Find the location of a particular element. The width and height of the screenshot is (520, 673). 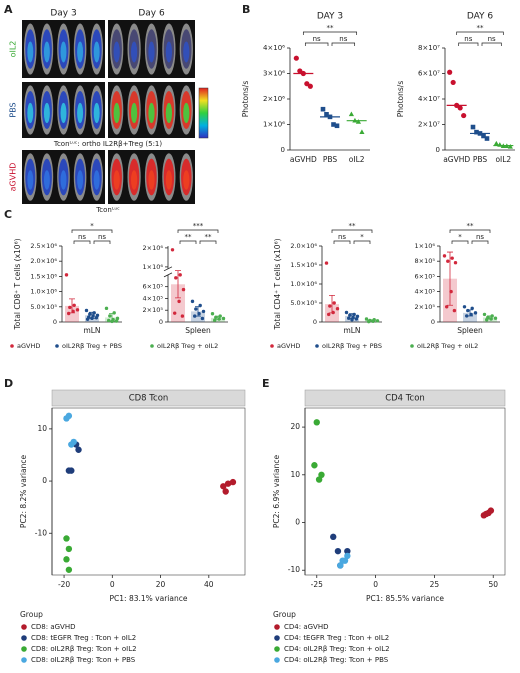

y-tick-label: 10 is located at coordinates (42, 428).